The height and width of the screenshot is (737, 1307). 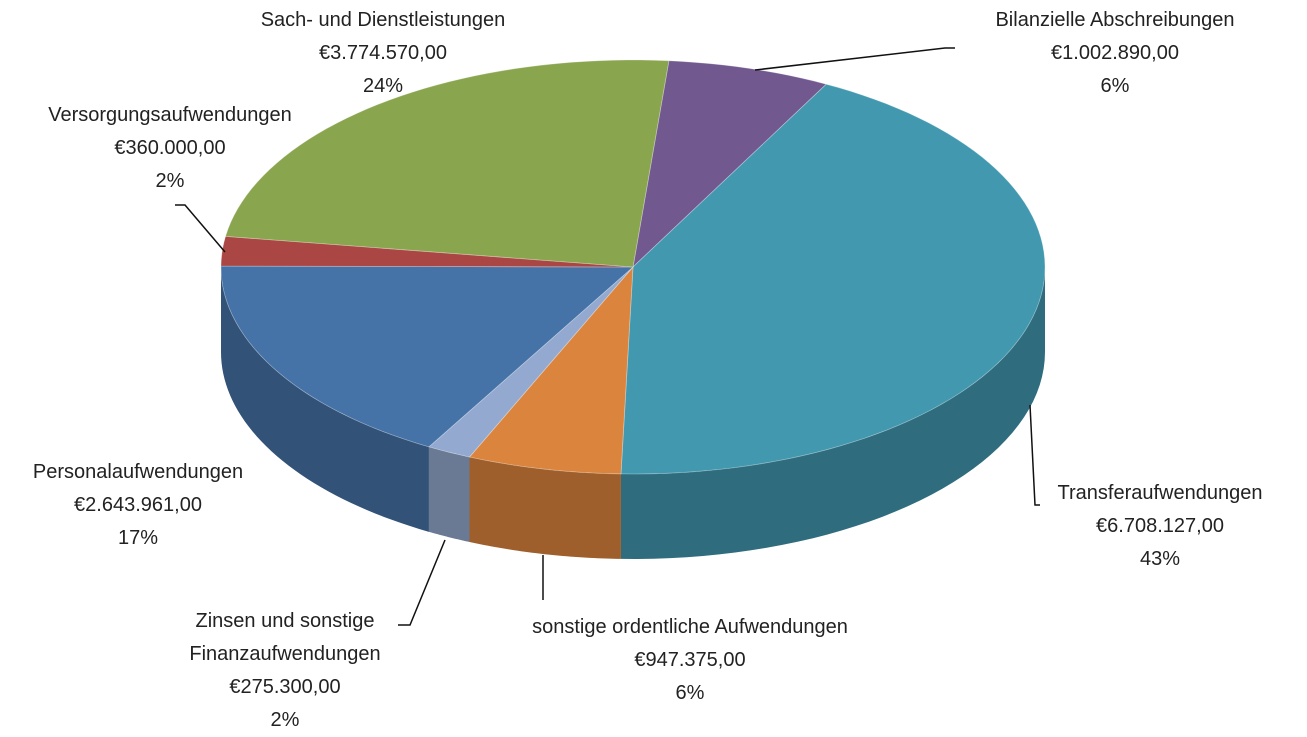 I want to click on value-label: €6.708.127,00, so click(x=1160, y=526).